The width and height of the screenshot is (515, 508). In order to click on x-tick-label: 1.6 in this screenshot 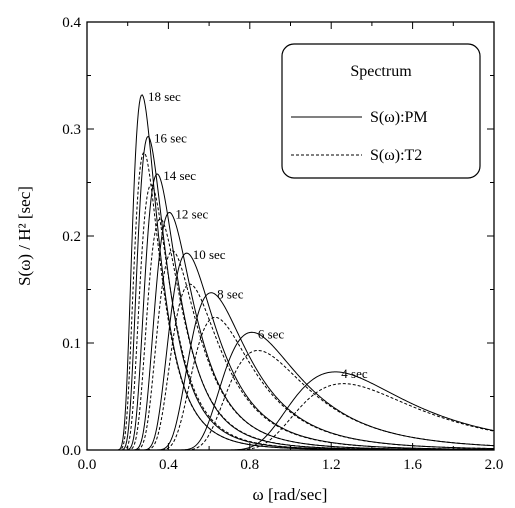, I will do `click(412, 465)`.